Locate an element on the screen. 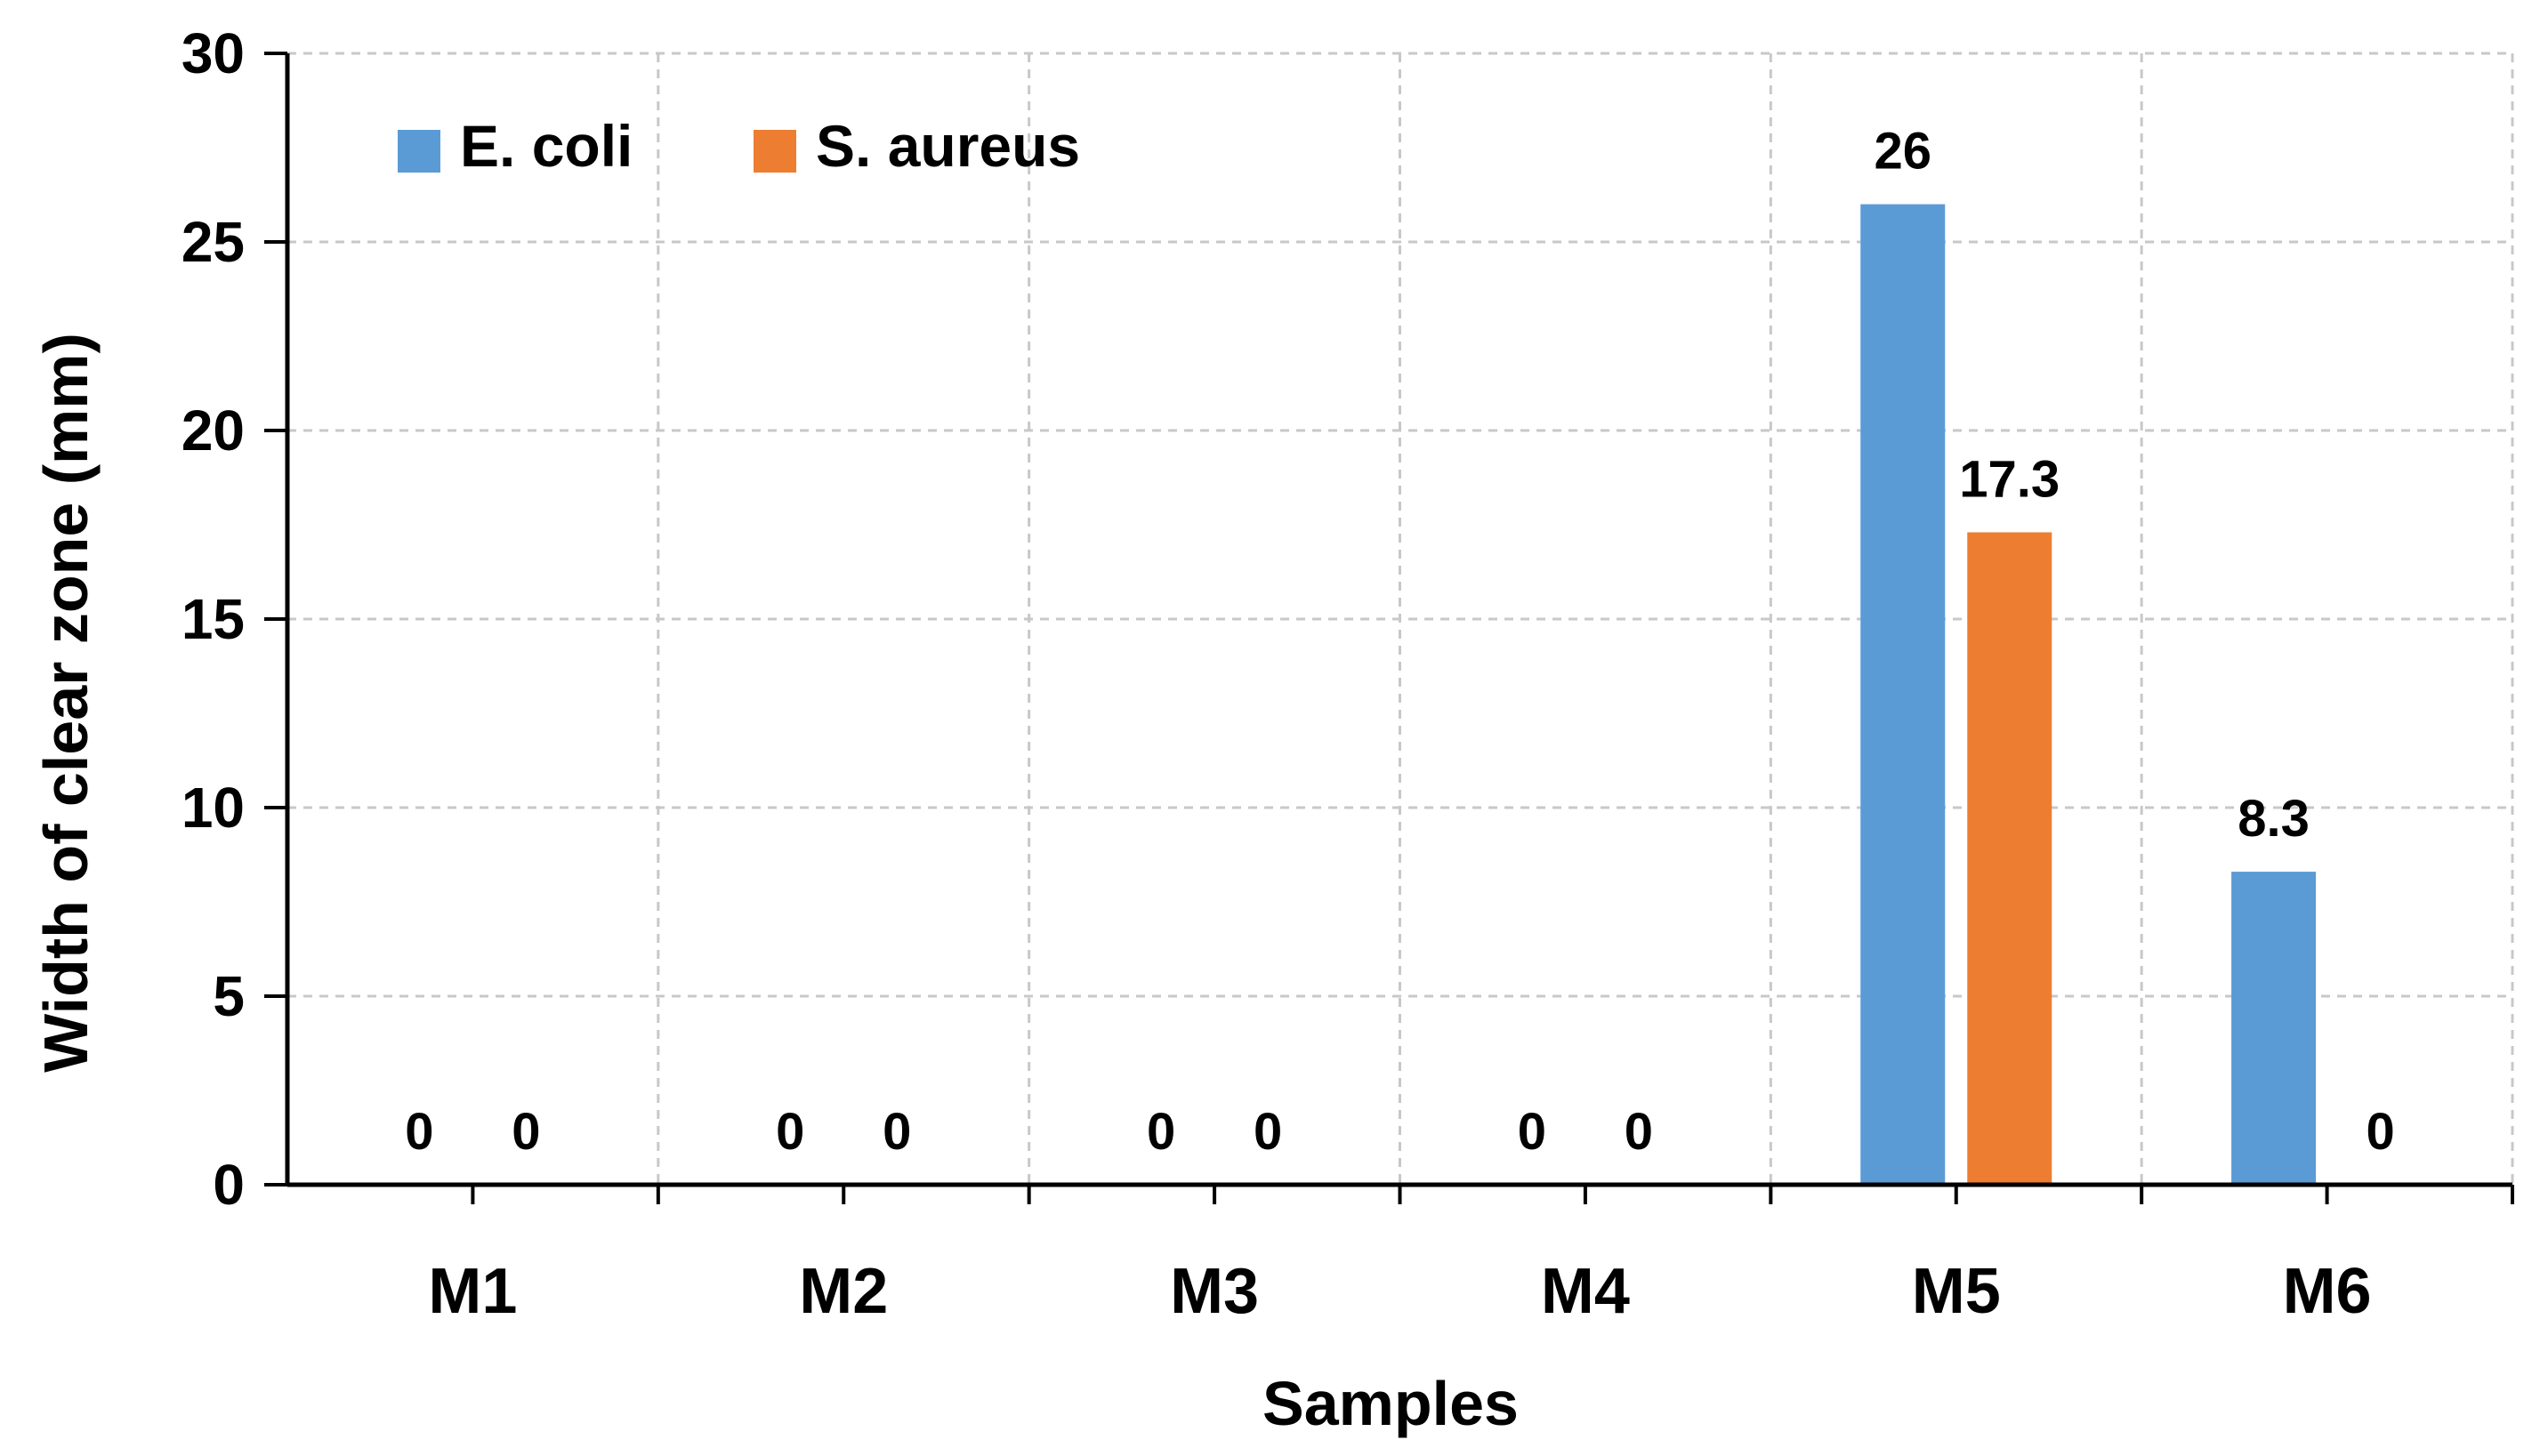  data-label: 8.3 is located at coordinates (2274, 819).